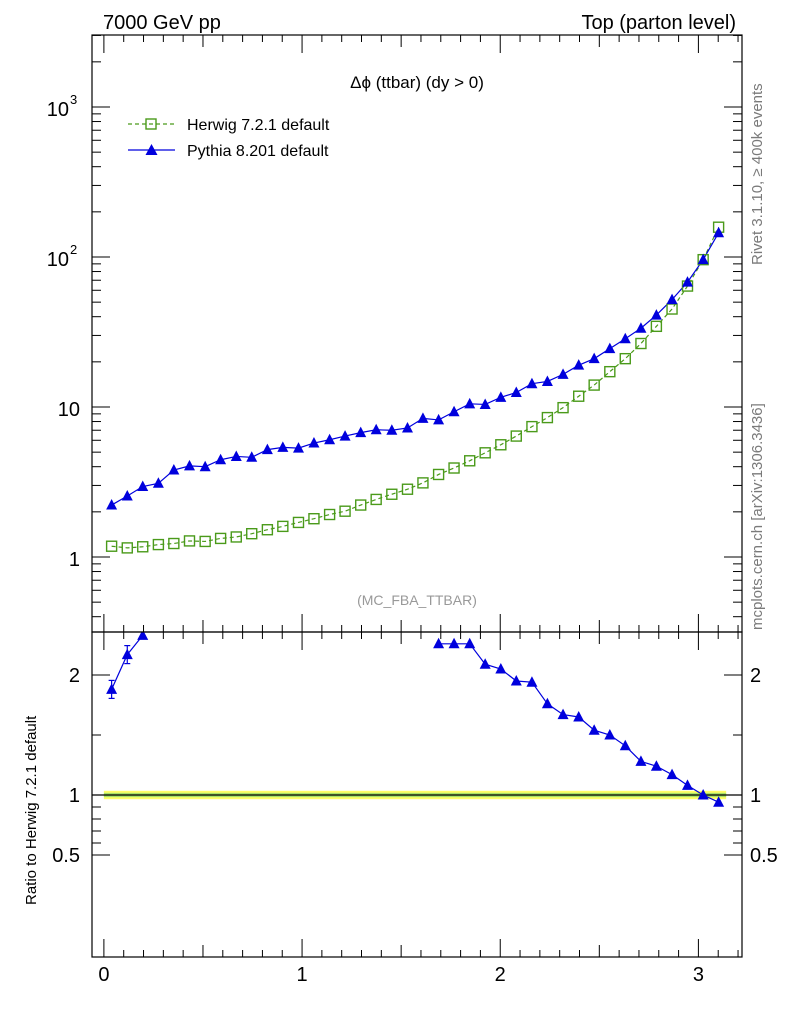  Describe the element at coordinates (258, 125) in the screenshot. I see `legend-label-herwig: Herwig 7.2.1 default` at that location.